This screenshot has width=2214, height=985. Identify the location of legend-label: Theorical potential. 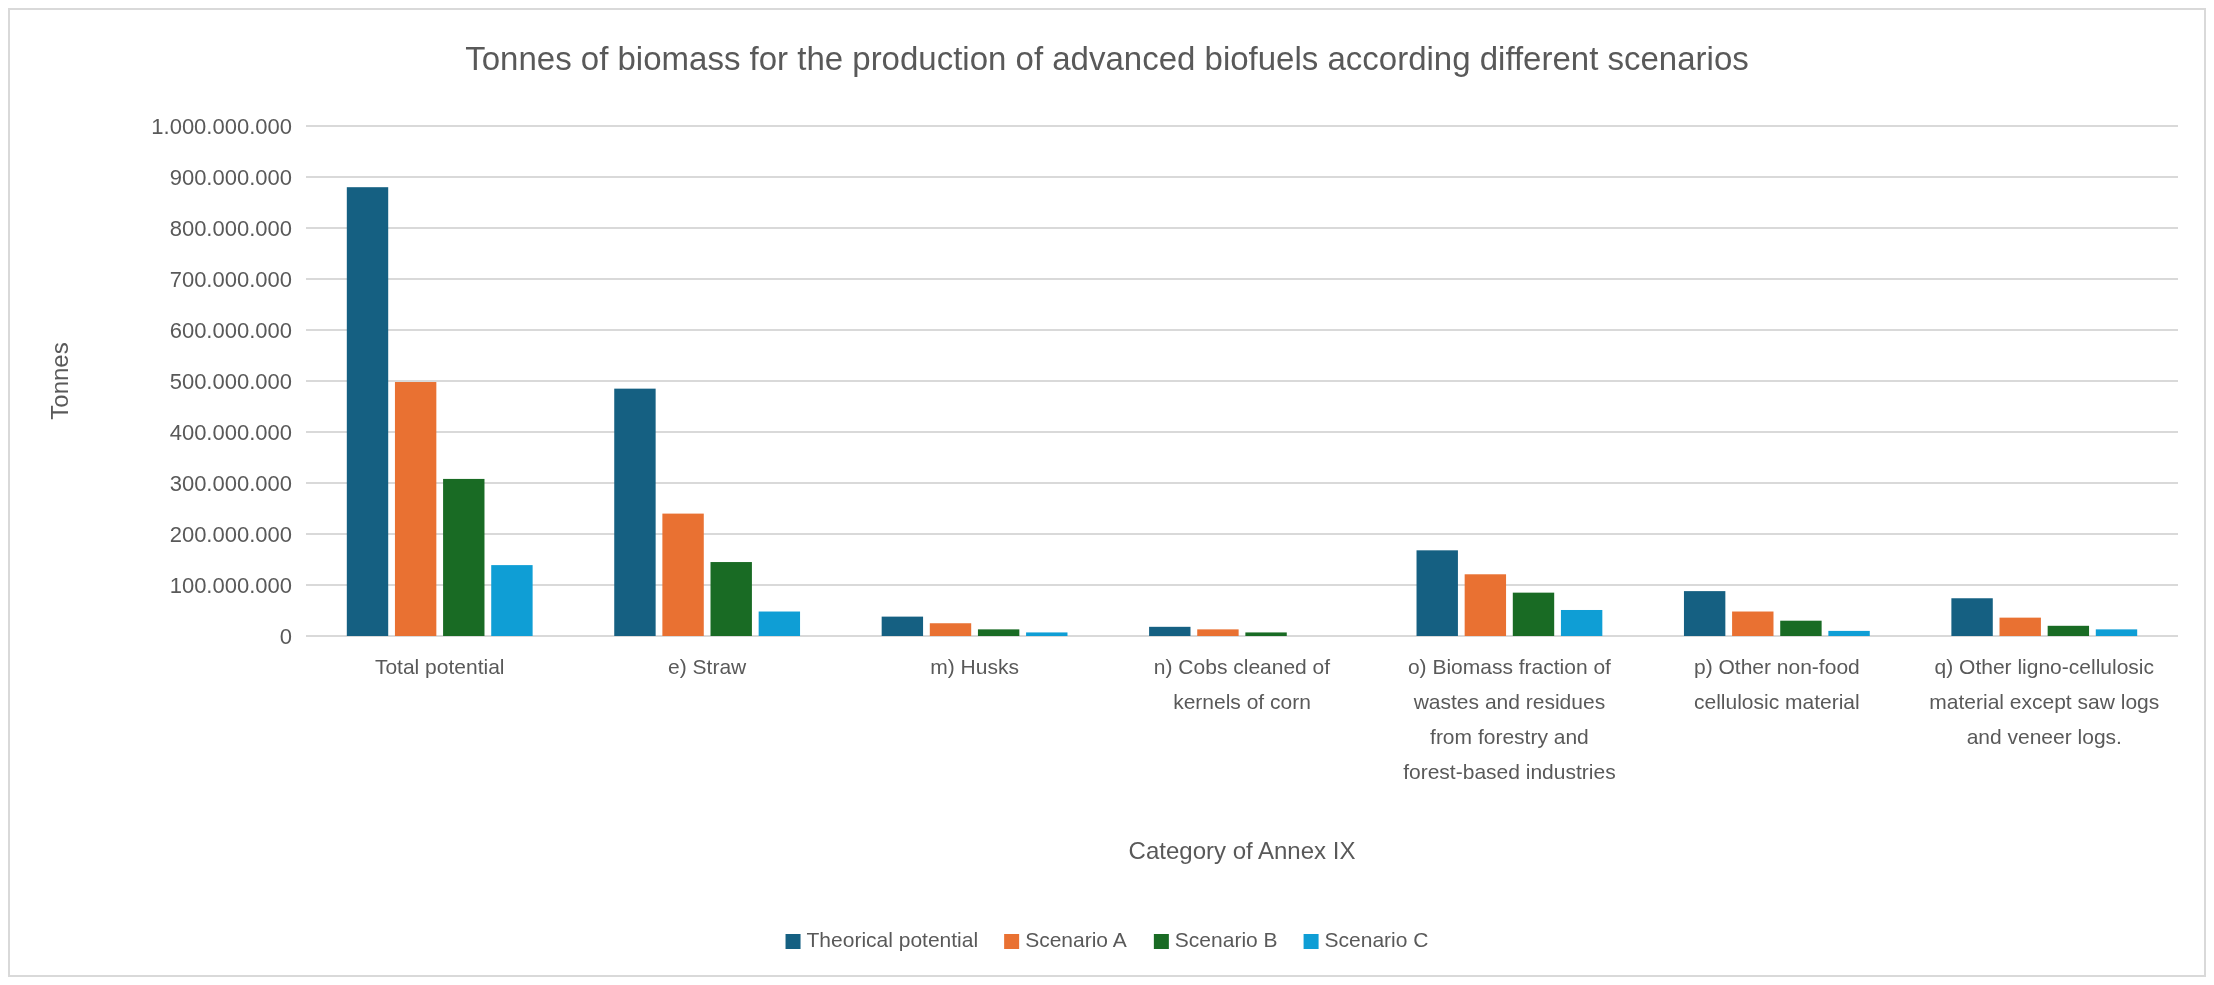
(892, 939).